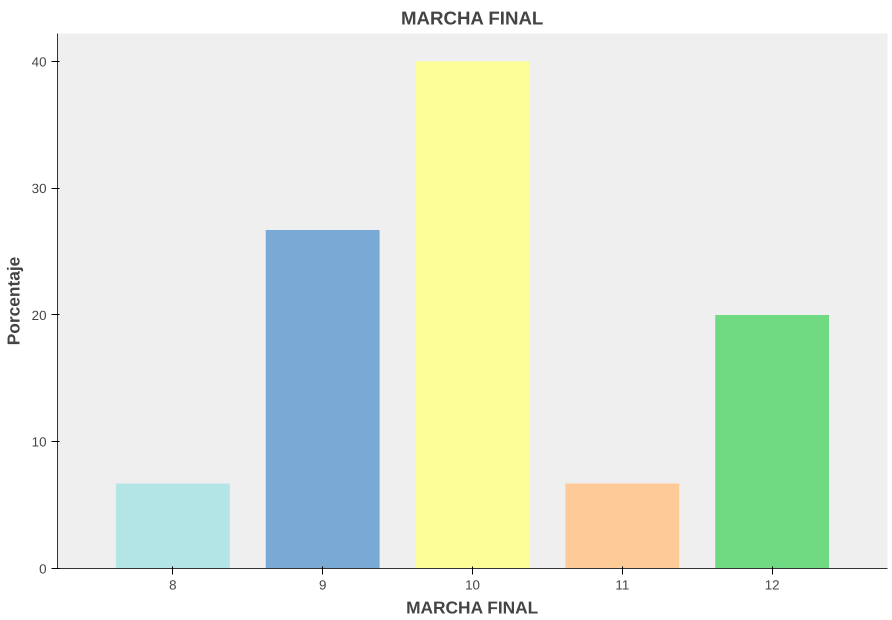 Image resolution: width=892 pixels, height=620 pixels. I want to click on x-tick-label: 10, so click(472, 585).